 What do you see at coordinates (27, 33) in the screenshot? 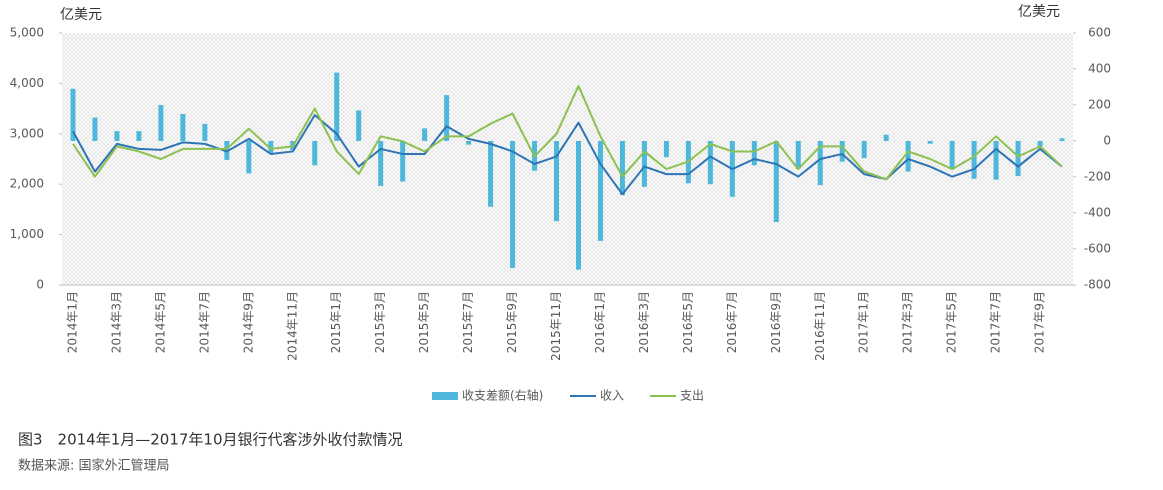
I see `y-tick-label: 5,000` at bounding box center [27, 33].